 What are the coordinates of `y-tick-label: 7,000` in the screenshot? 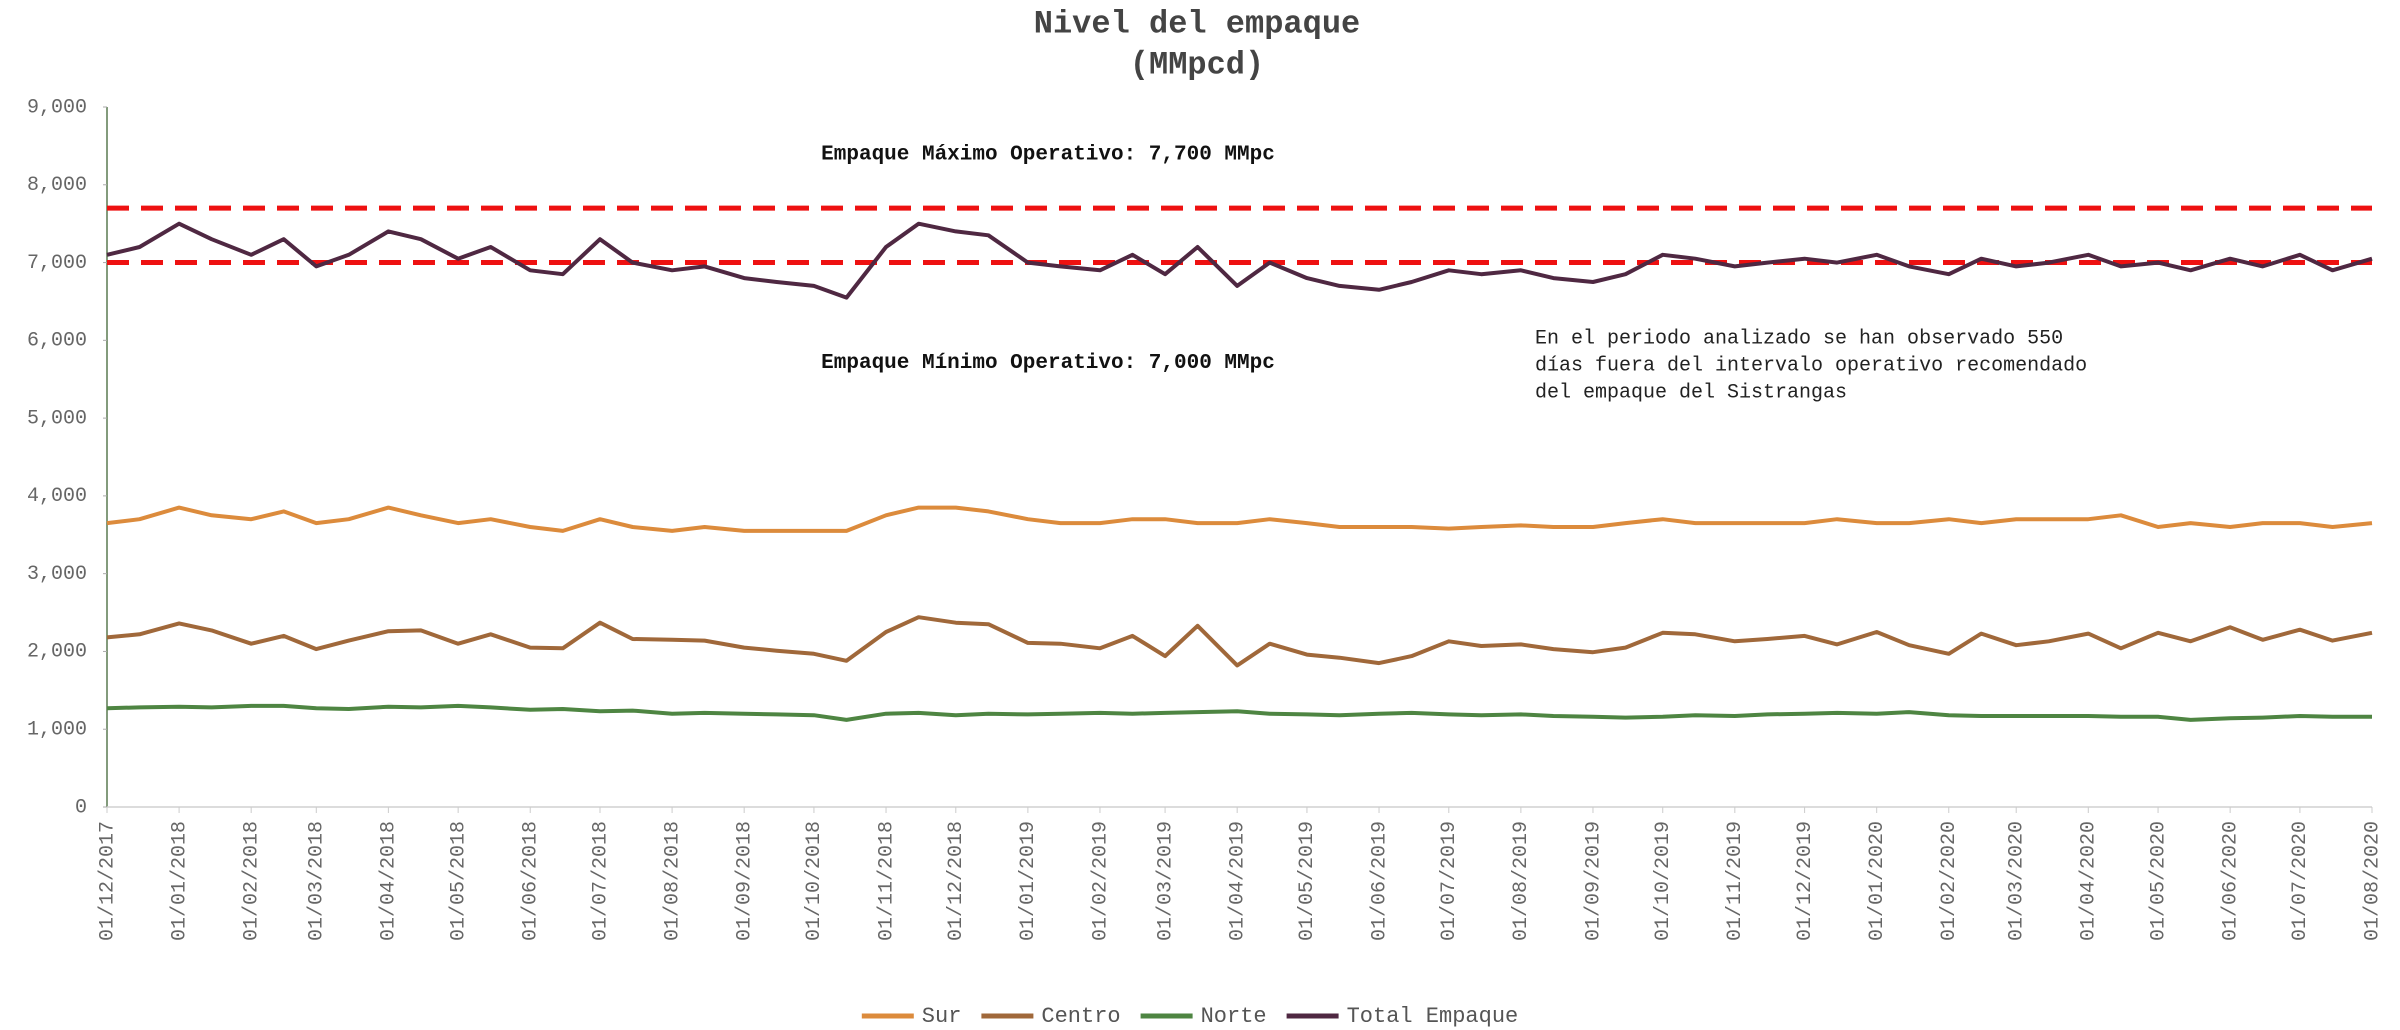 It's located at (57, 263).